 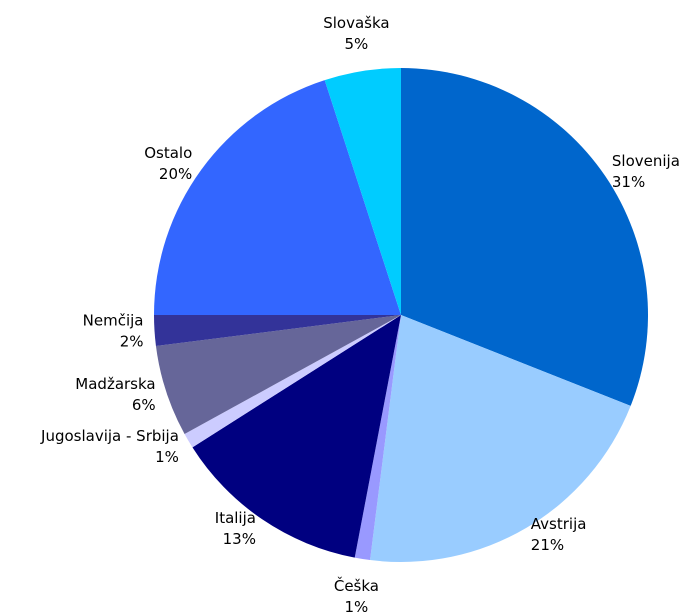 I want to click on slice-value-label: 31%, so click(x=628, y=182).